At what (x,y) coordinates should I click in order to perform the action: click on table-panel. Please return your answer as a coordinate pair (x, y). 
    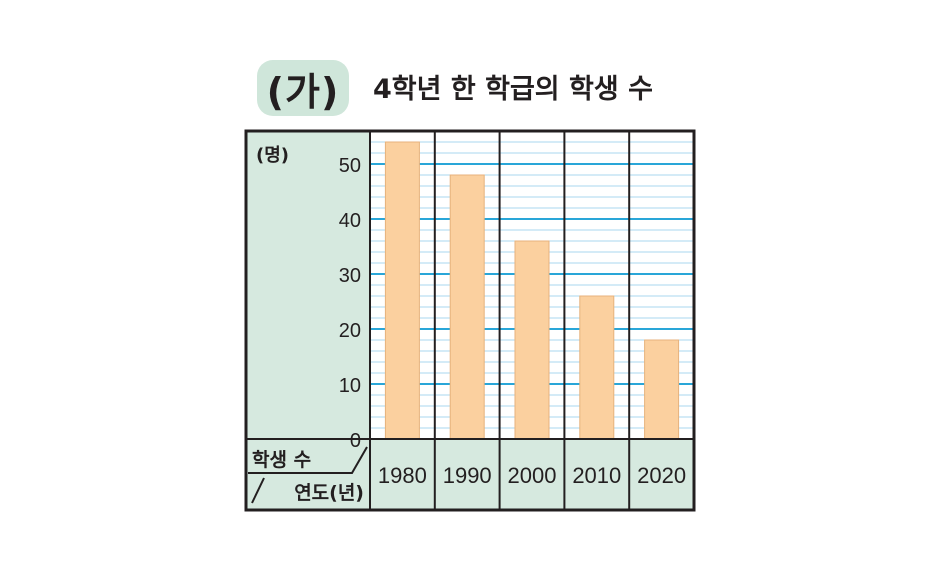
    Looking at the image, I should click on (470, 474).